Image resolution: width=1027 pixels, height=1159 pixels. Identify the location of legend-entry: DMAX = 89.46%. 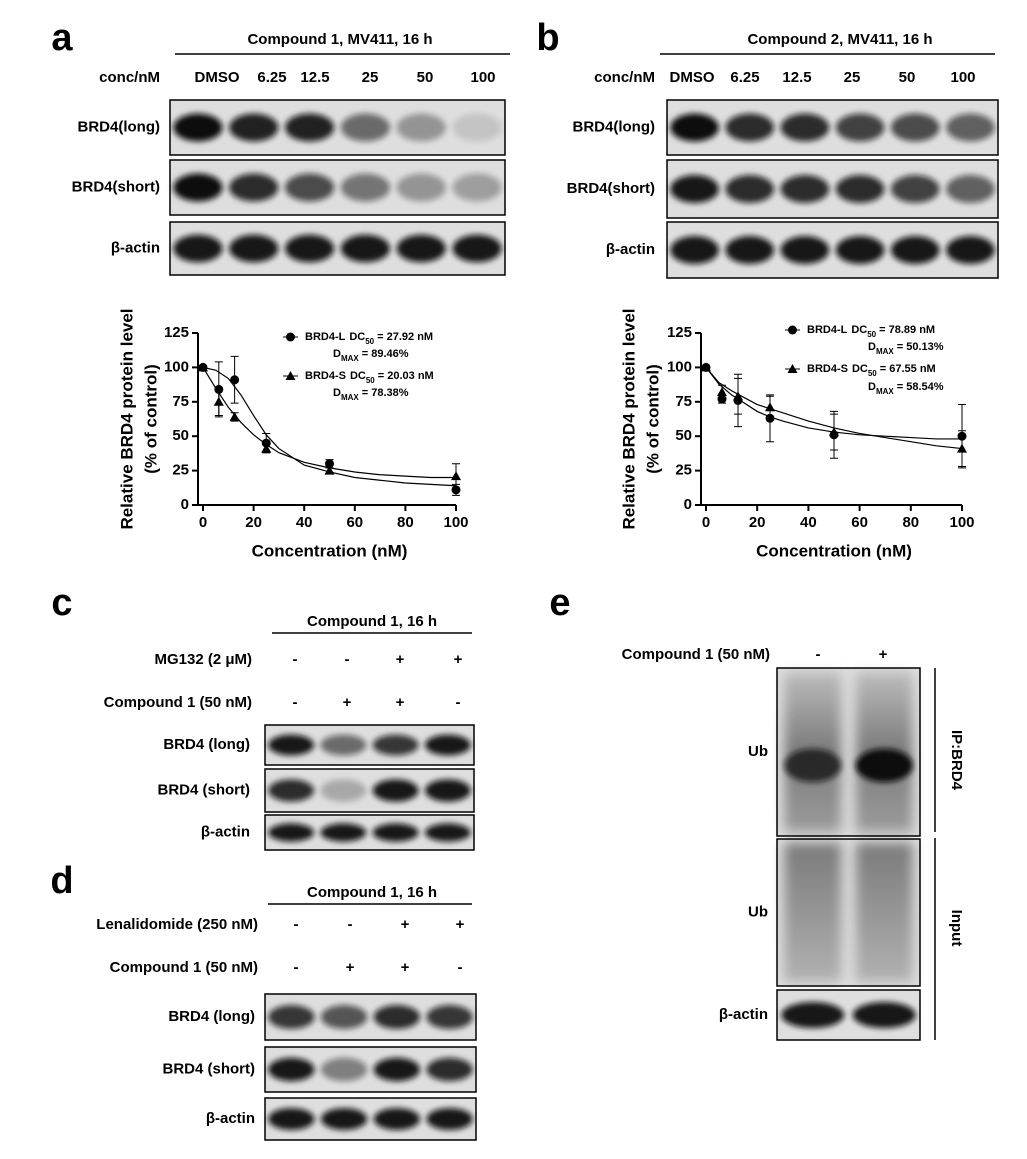
(371, 355).